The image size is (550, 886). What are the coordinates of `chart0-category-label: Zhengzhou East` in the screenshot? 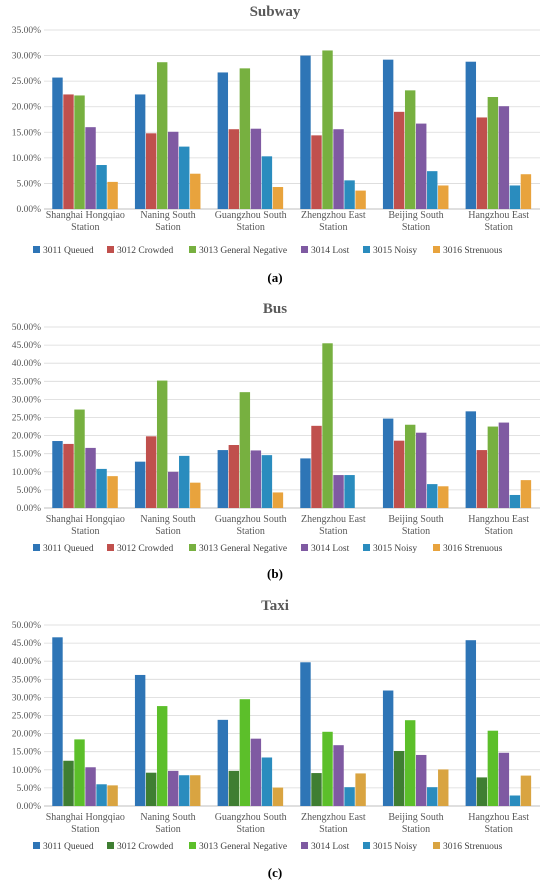 It's located at (333, 215).